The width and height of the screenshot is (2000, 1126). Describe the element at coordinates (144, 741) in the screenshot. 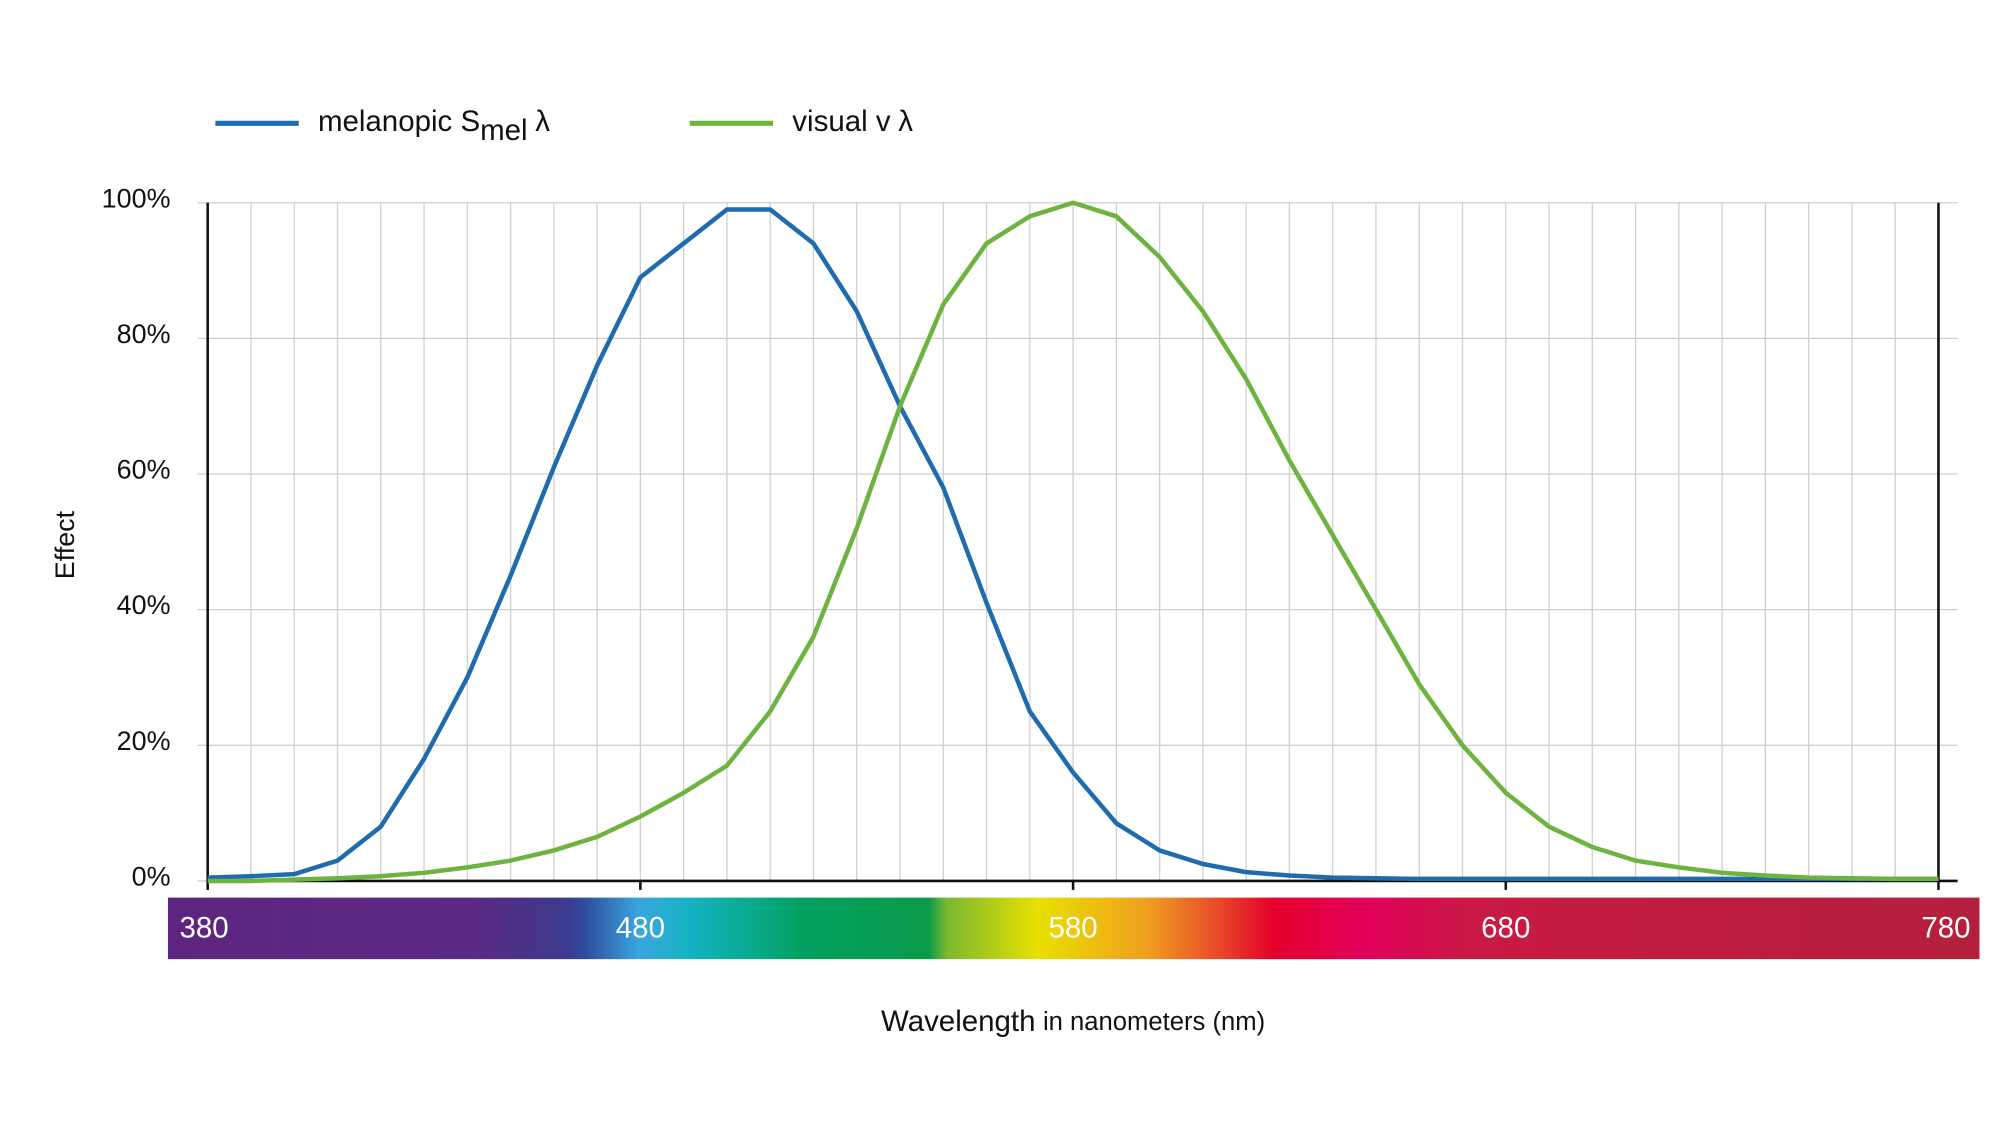

I see `y-tick-label: 20%` at that location.